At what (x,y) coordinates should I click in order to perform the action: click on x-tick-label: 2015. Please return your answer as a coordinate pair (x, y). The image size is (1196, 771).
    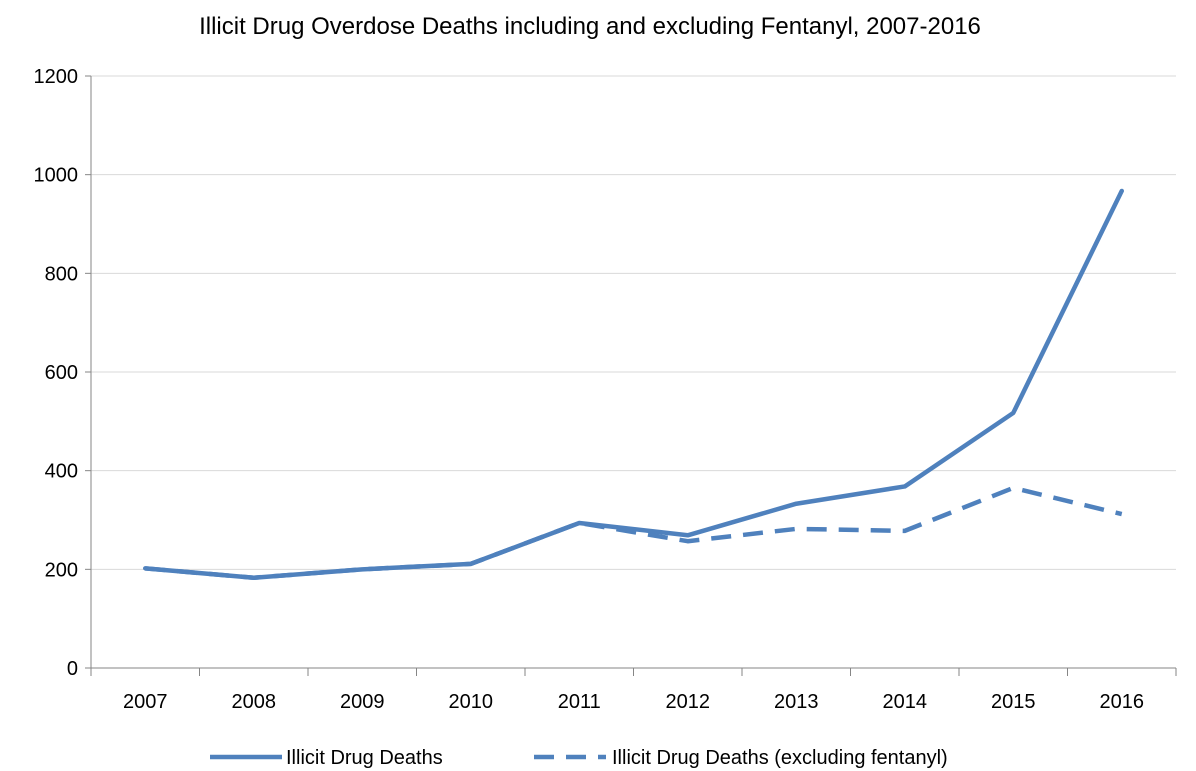
    Looking at the image, I should click on (1013, 702).